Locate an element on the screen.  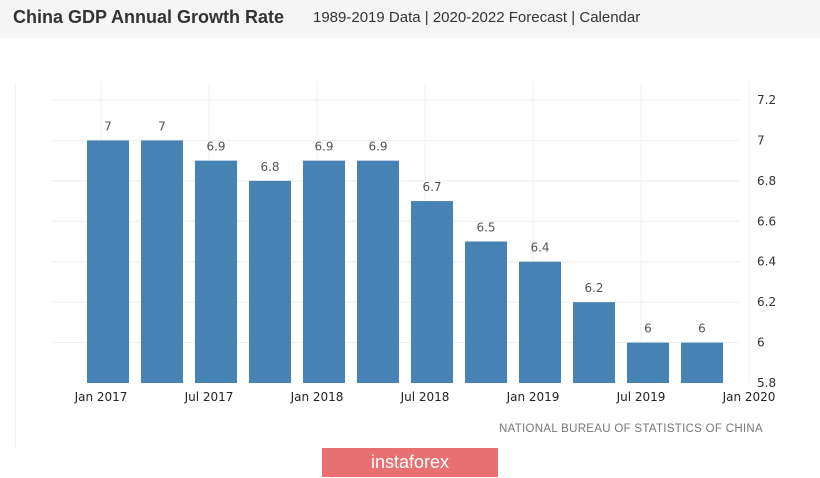
bar-value-label: 6.8 is located at coordinates (269, 167).